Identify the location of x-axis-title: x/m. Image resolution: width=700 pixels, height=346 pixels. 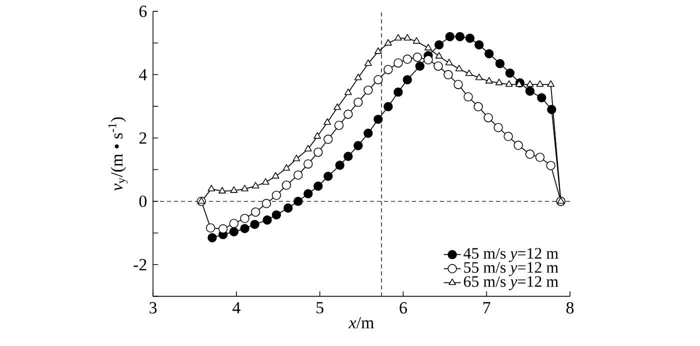
(361, 322).